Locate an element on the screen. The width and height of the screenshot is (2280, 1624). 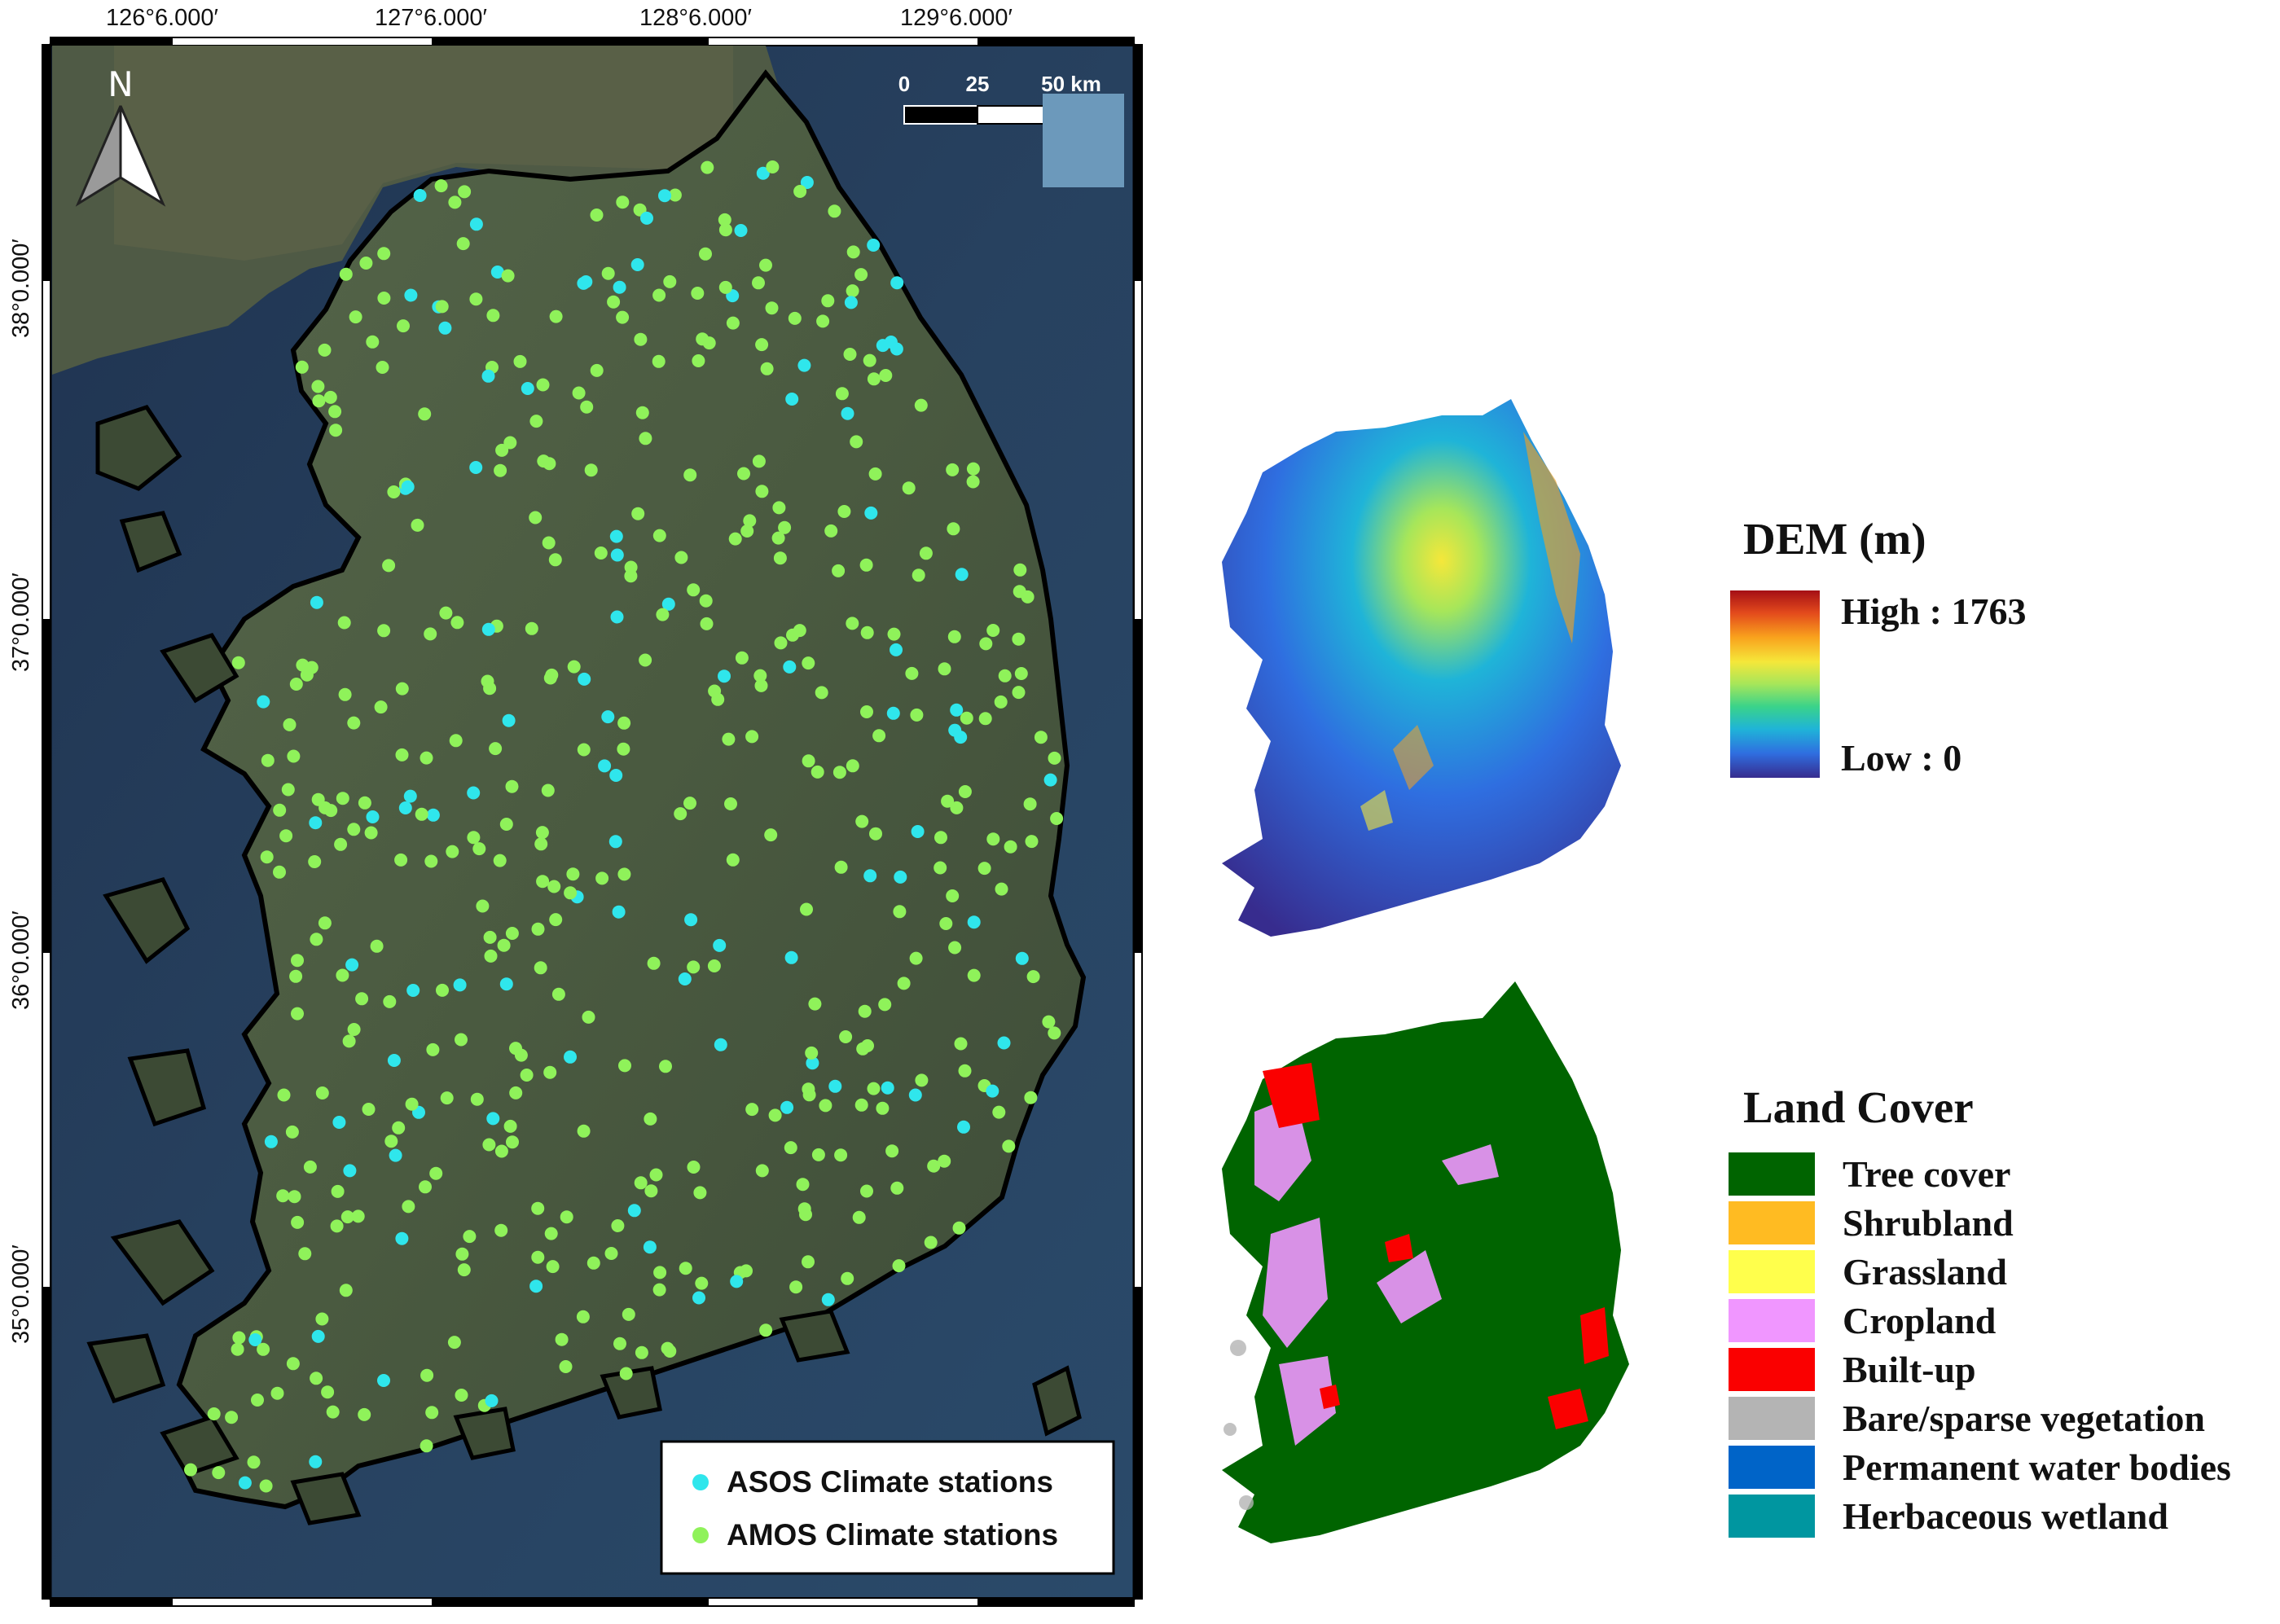
legend-amos-label: AMOS Climate stations is located at coordinates (892, 1535).